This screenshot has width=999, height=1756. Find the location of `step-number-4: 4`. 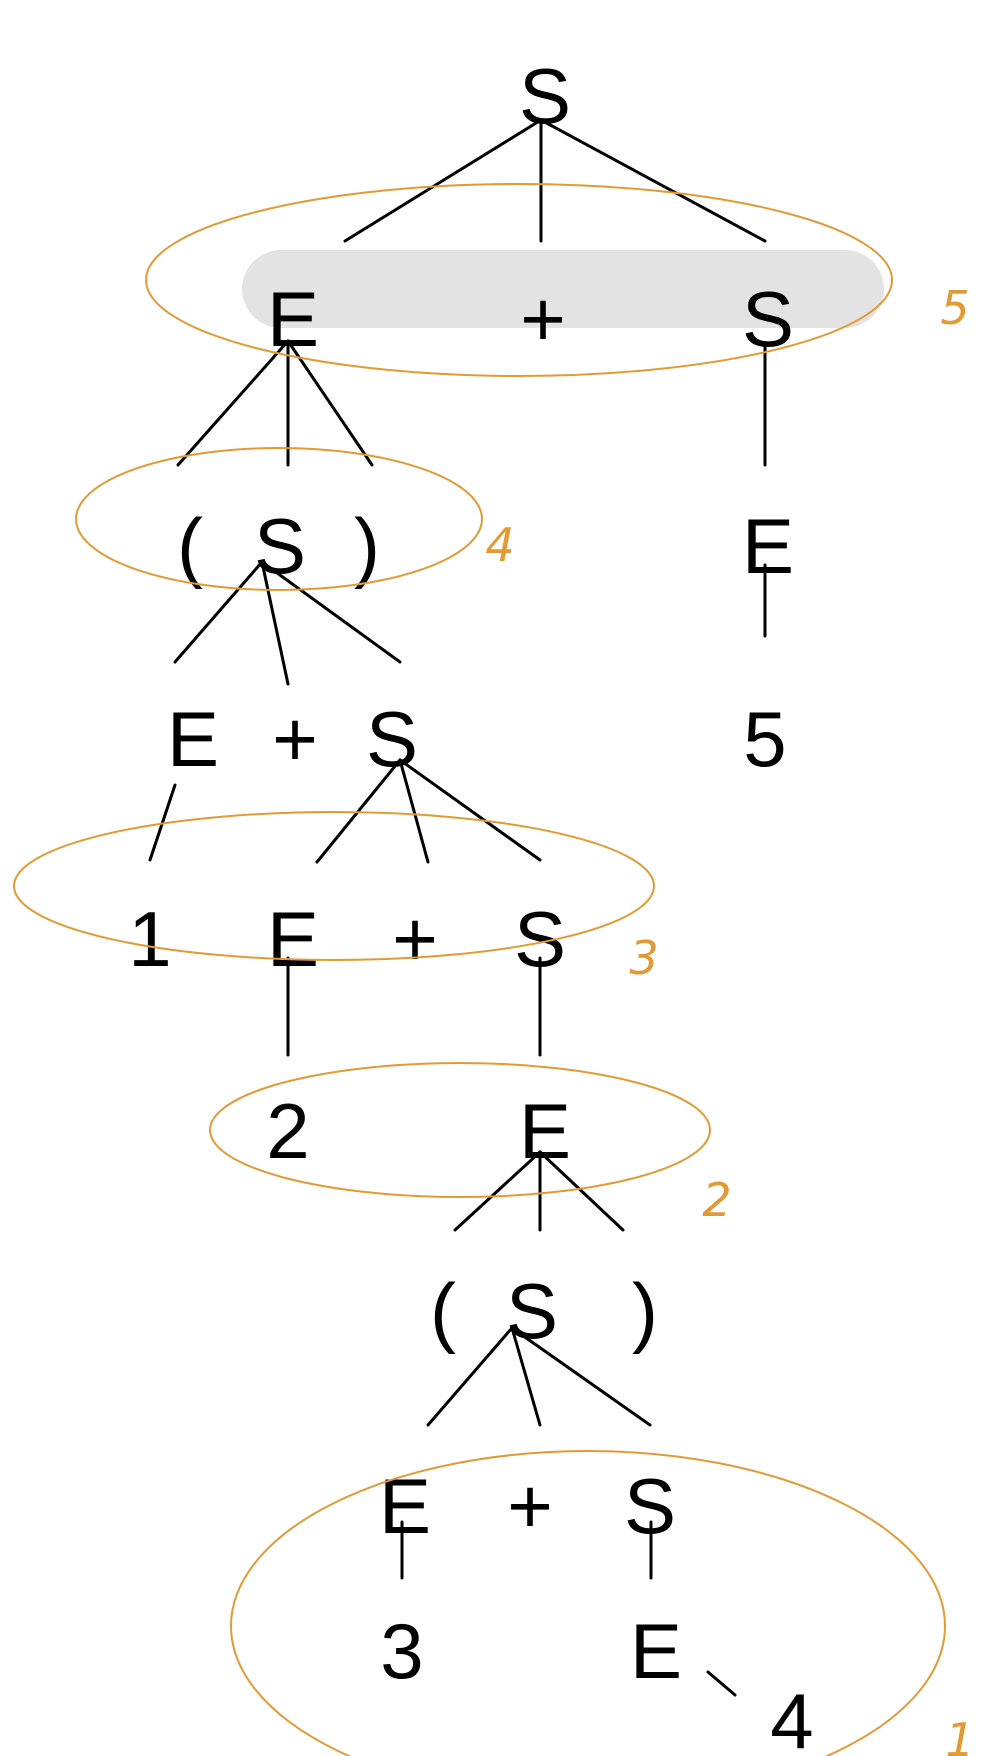

step-number-4: 4 is located at coordinates (499, 545).